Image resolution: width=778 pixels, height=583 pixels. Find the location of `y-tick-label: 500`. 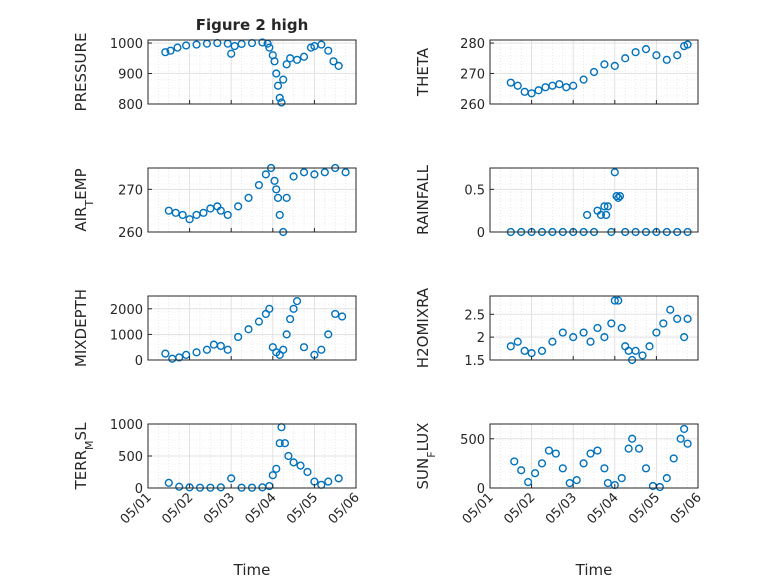

y-tick-label: 500 is located at coordinates (130, 457).